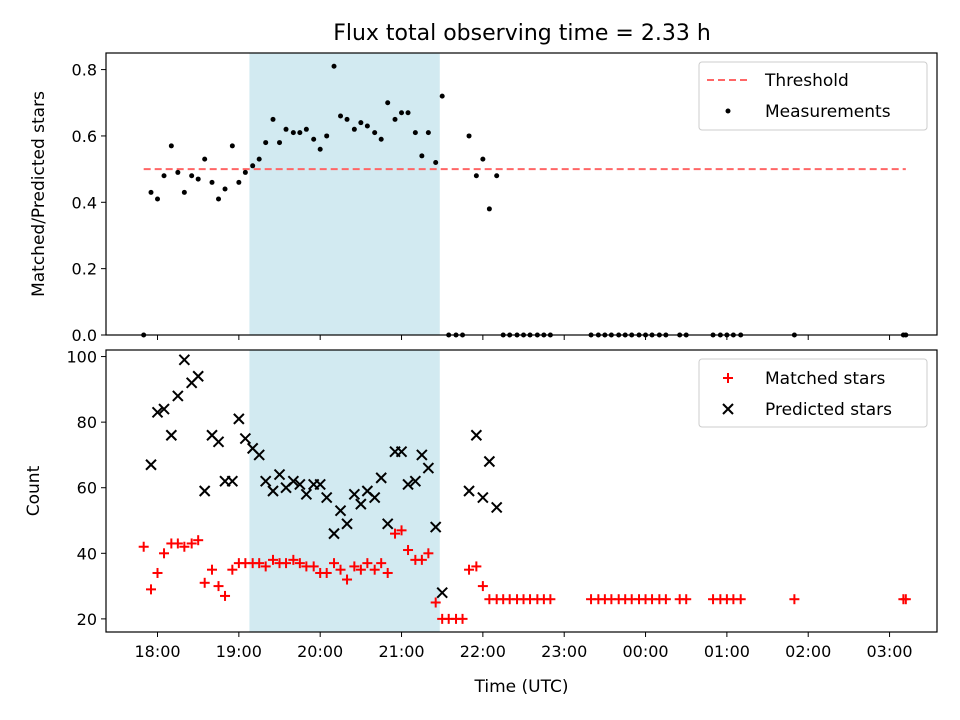  What do you see at coordinates (828, 112) in the screenshot?
I see `legend-measurements-label: Measurements` at bounding box center [828, 112].